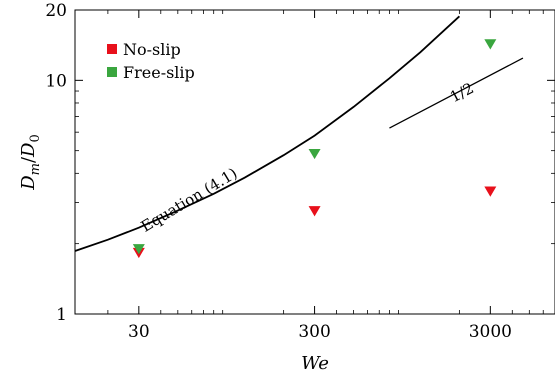 Image resolution: width=555 pixels, height=376 pixels. What do you see at coordinates (152, 49) in the screenshot?
I see `legend-label-no-slip: No-slip` at bounding box center [152, 49].